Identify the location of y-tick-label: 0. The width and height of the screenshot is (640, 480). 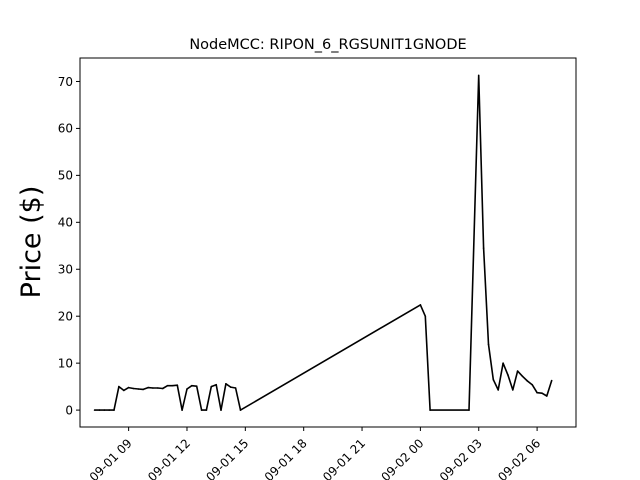
(69, 410).